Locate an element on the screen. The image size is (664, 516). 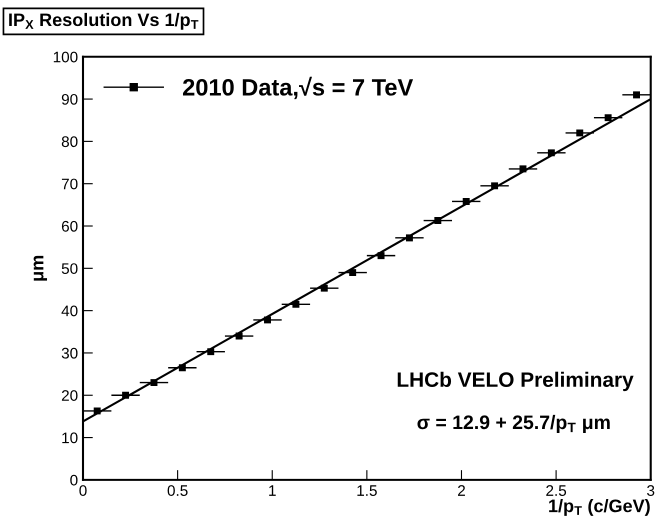
x-tick-label: 0.5 is located at coordinates (178, 490).